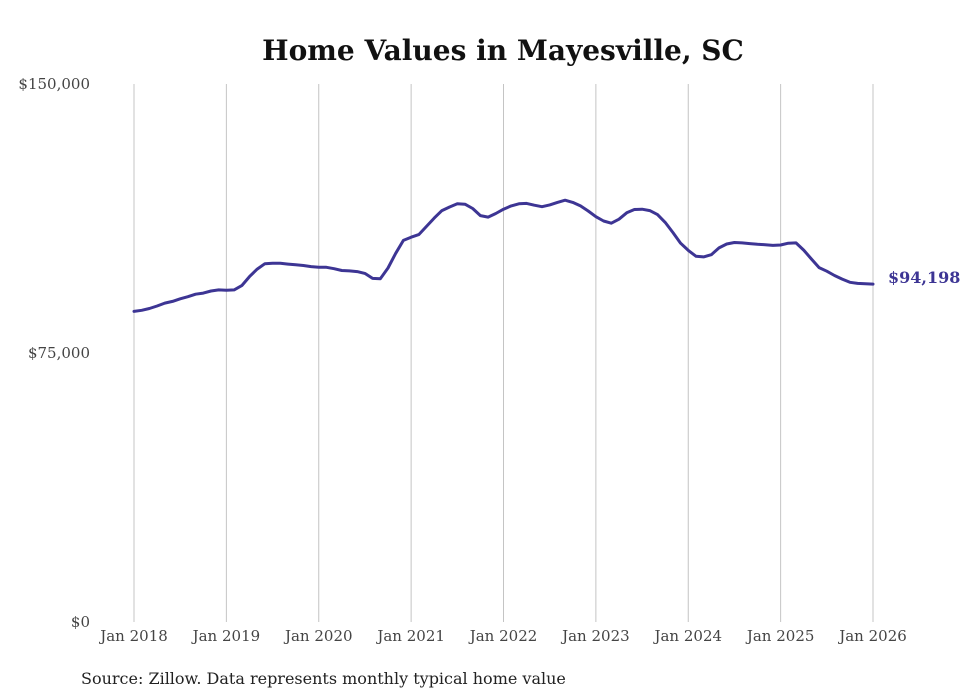 This screenshot has height=699, width=980. I want to click on x-tick-label: Jan 2026, so click(872, 636).